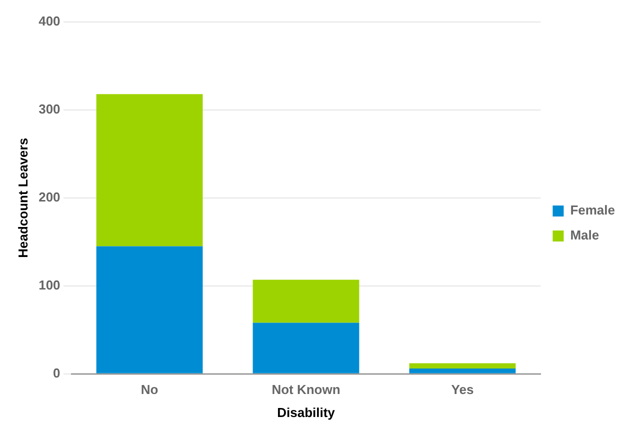 The width and height of the screenshot is (643, 437). I want to click on legend-label: Male, so click(585, 235).